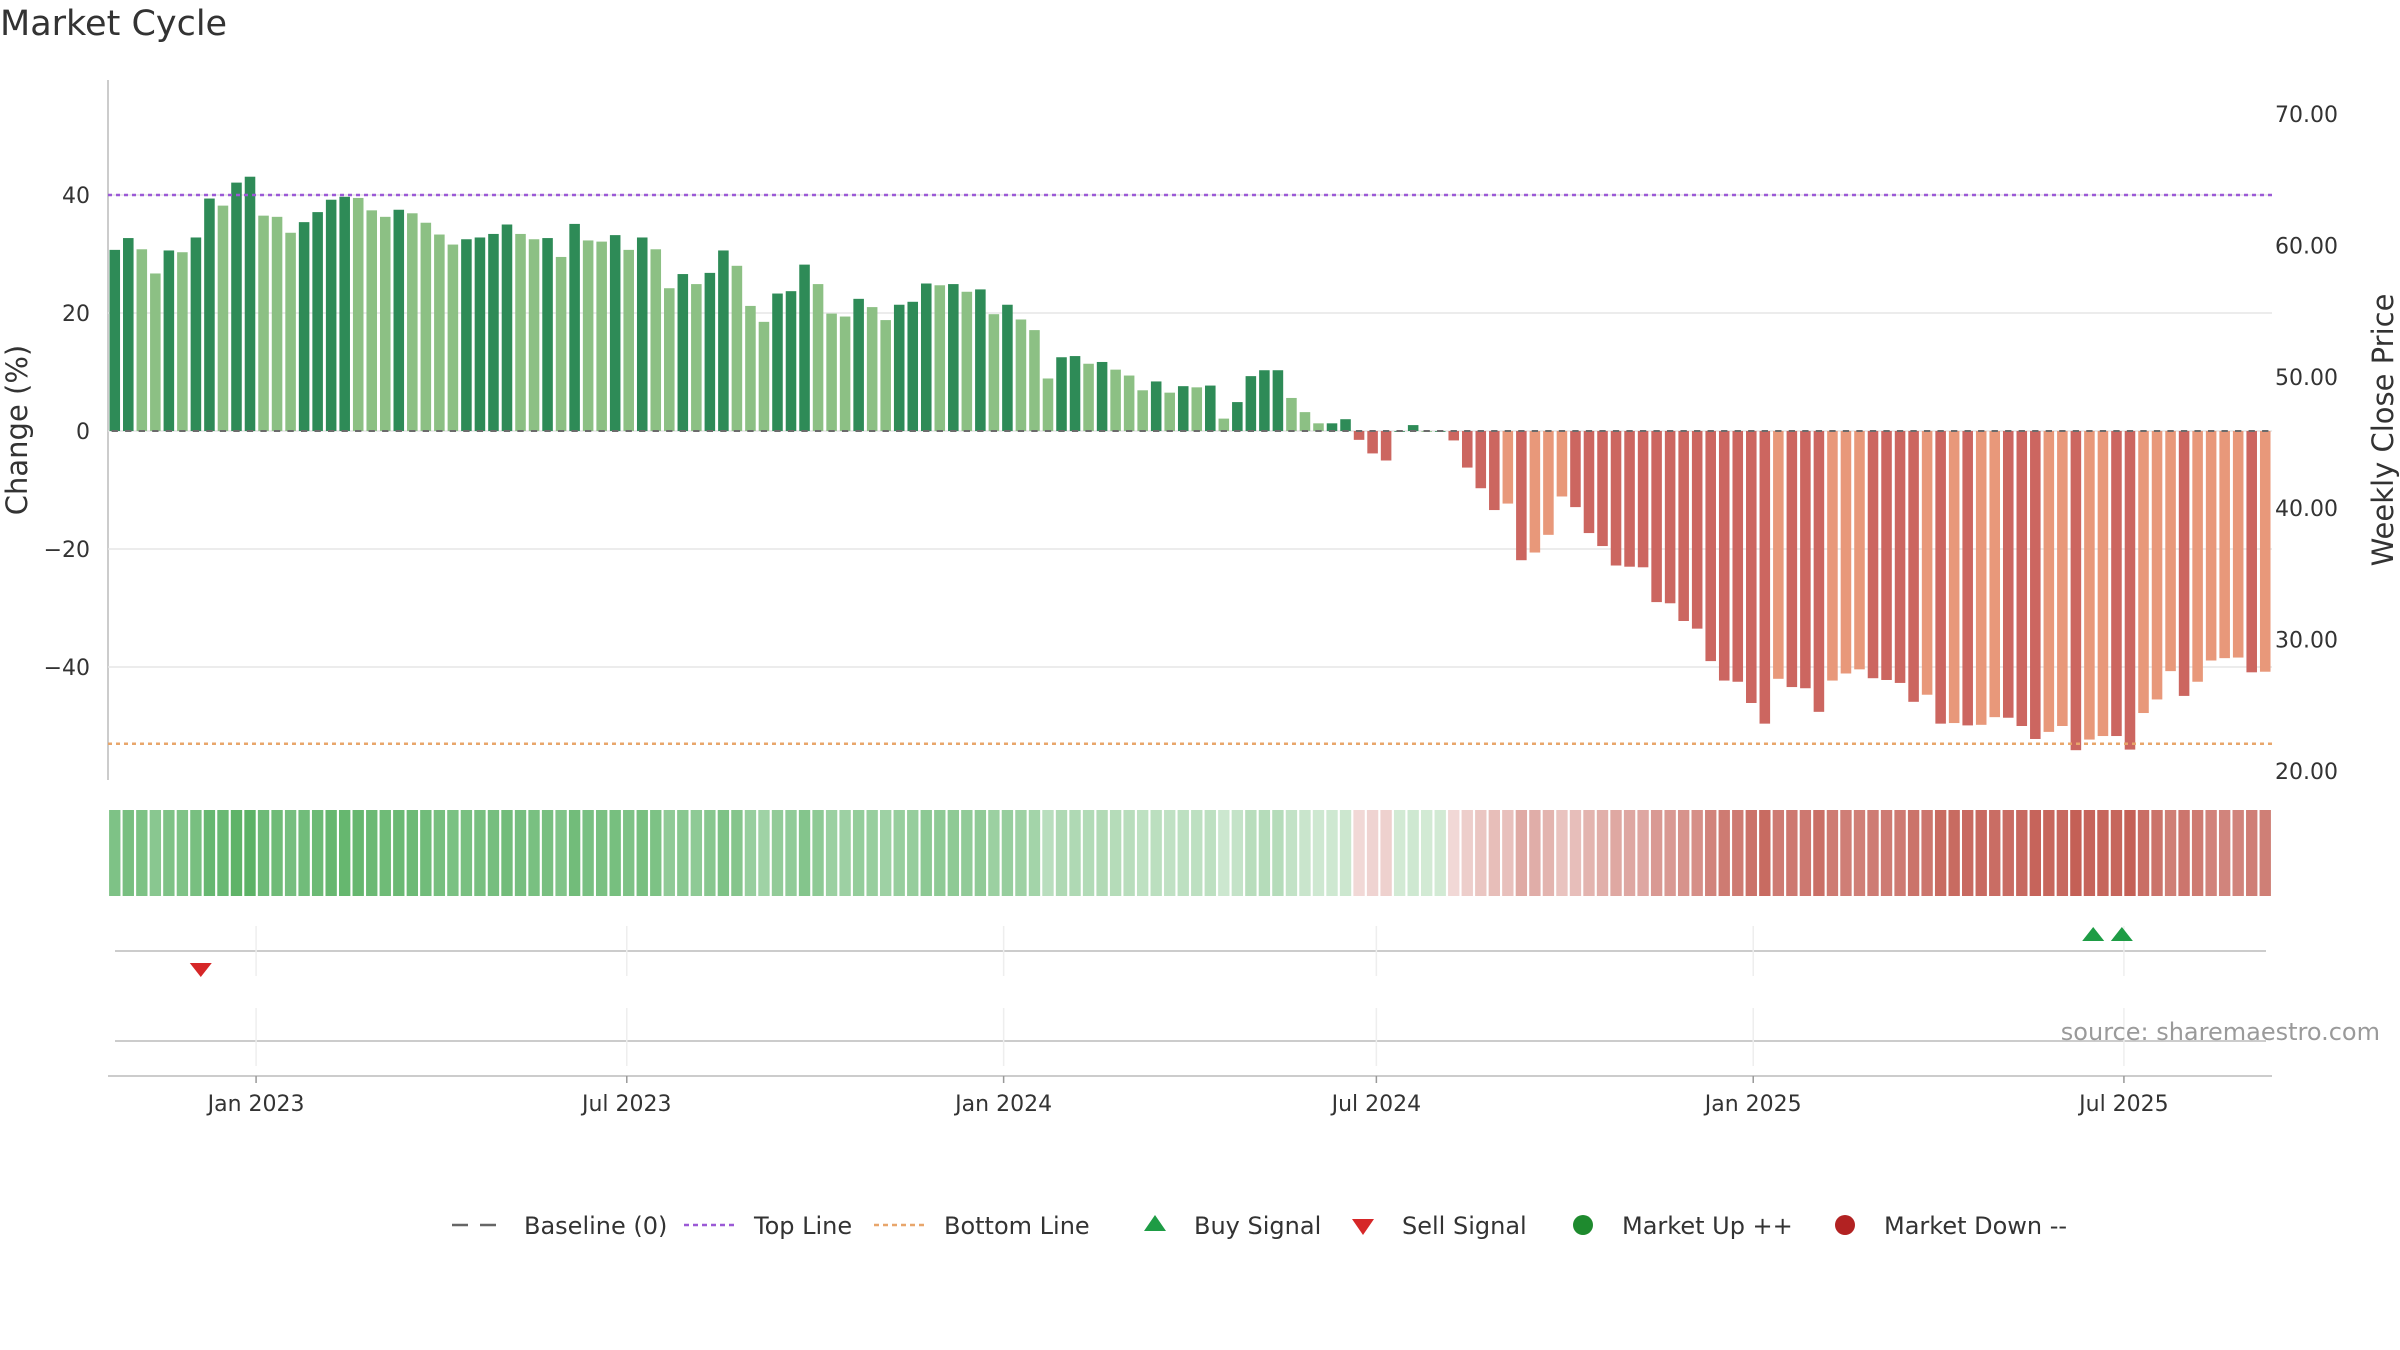 This screenshot has width=2400, height=1350. Describe the element at coordinates (1155, 1223) in the screenshot. I see `legend-triangle-up-icon` at that location.